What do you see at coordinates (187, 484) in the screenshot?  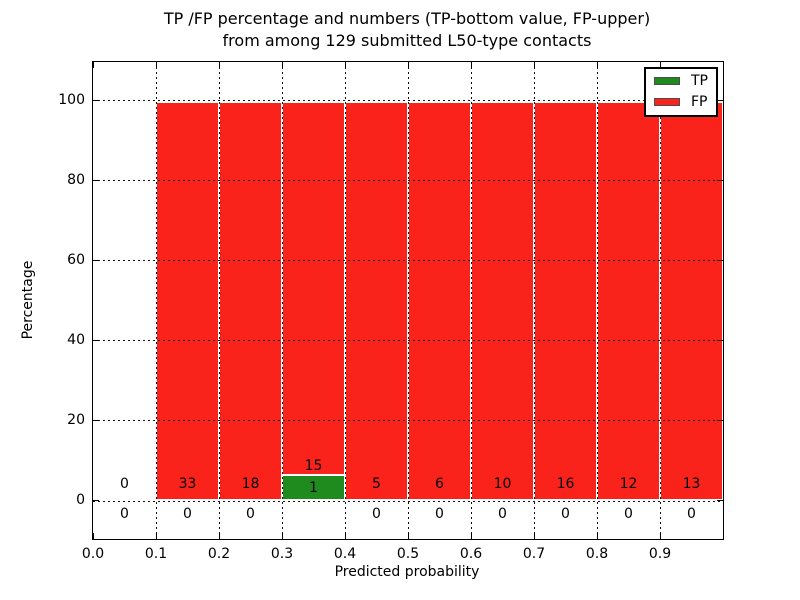 I see `fp-count-label: 33` at bounding box center [187, 484].